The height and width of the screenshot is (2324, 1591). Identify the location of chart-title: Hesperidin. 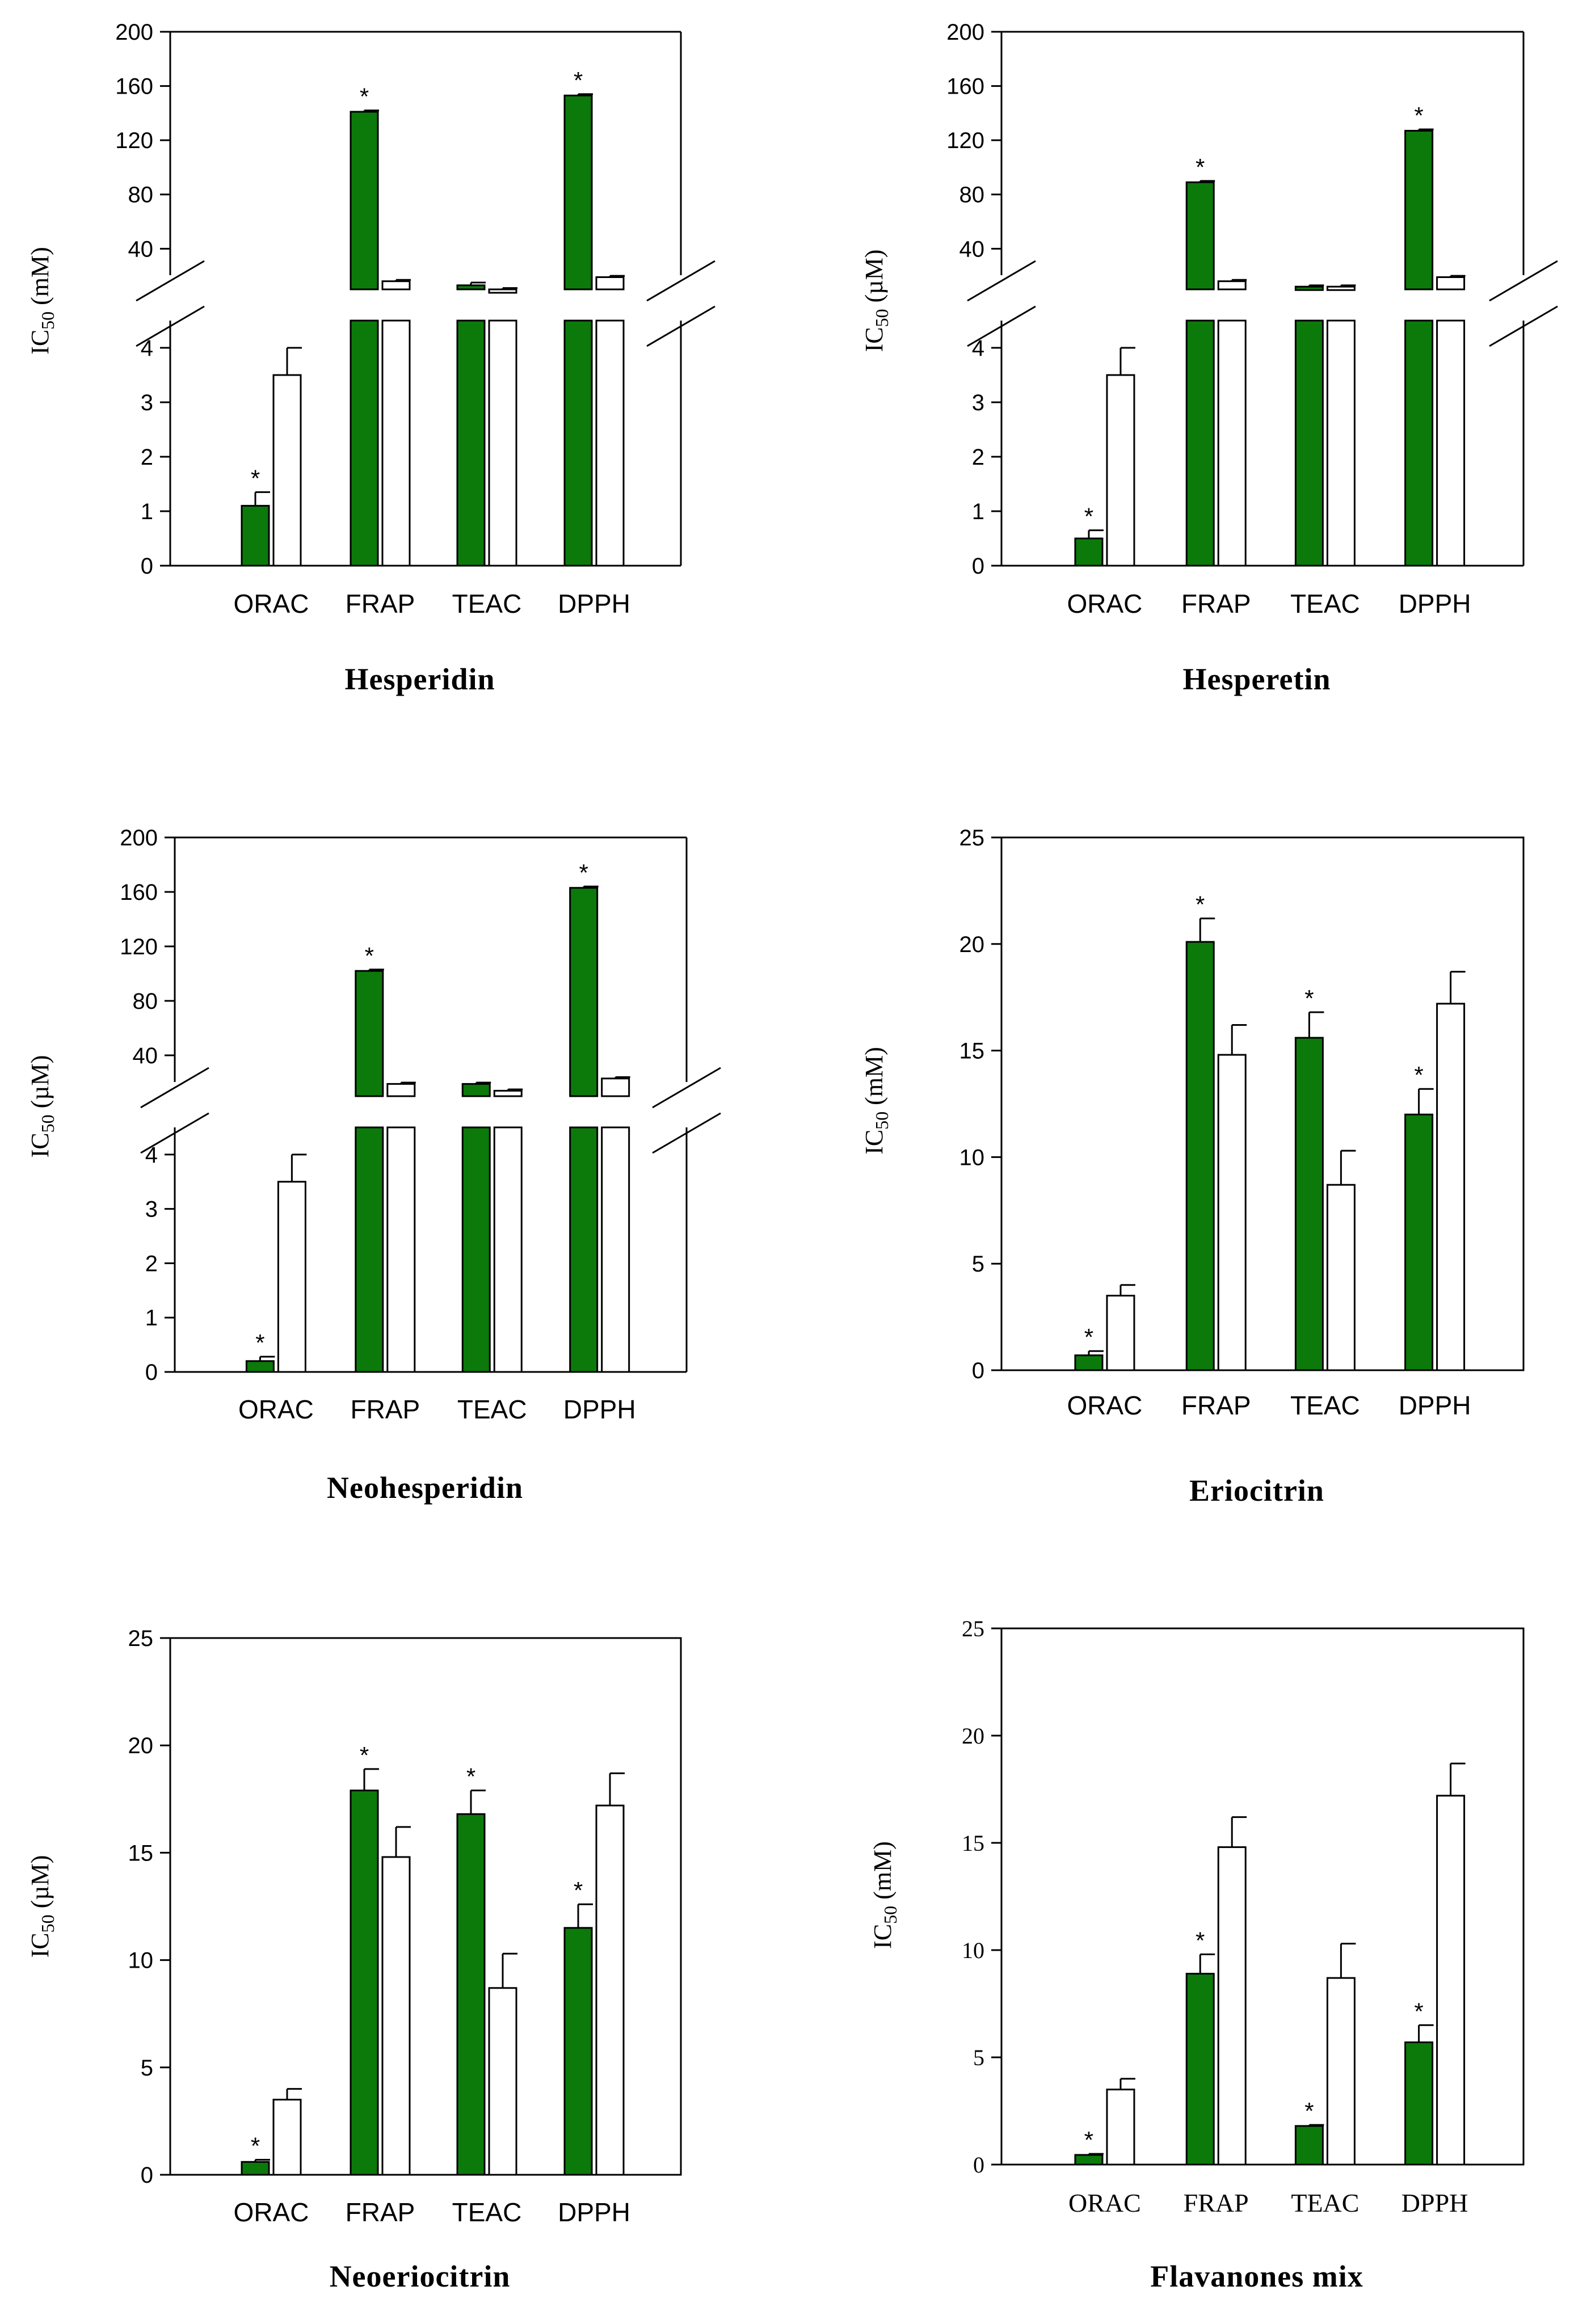
(419, 679).